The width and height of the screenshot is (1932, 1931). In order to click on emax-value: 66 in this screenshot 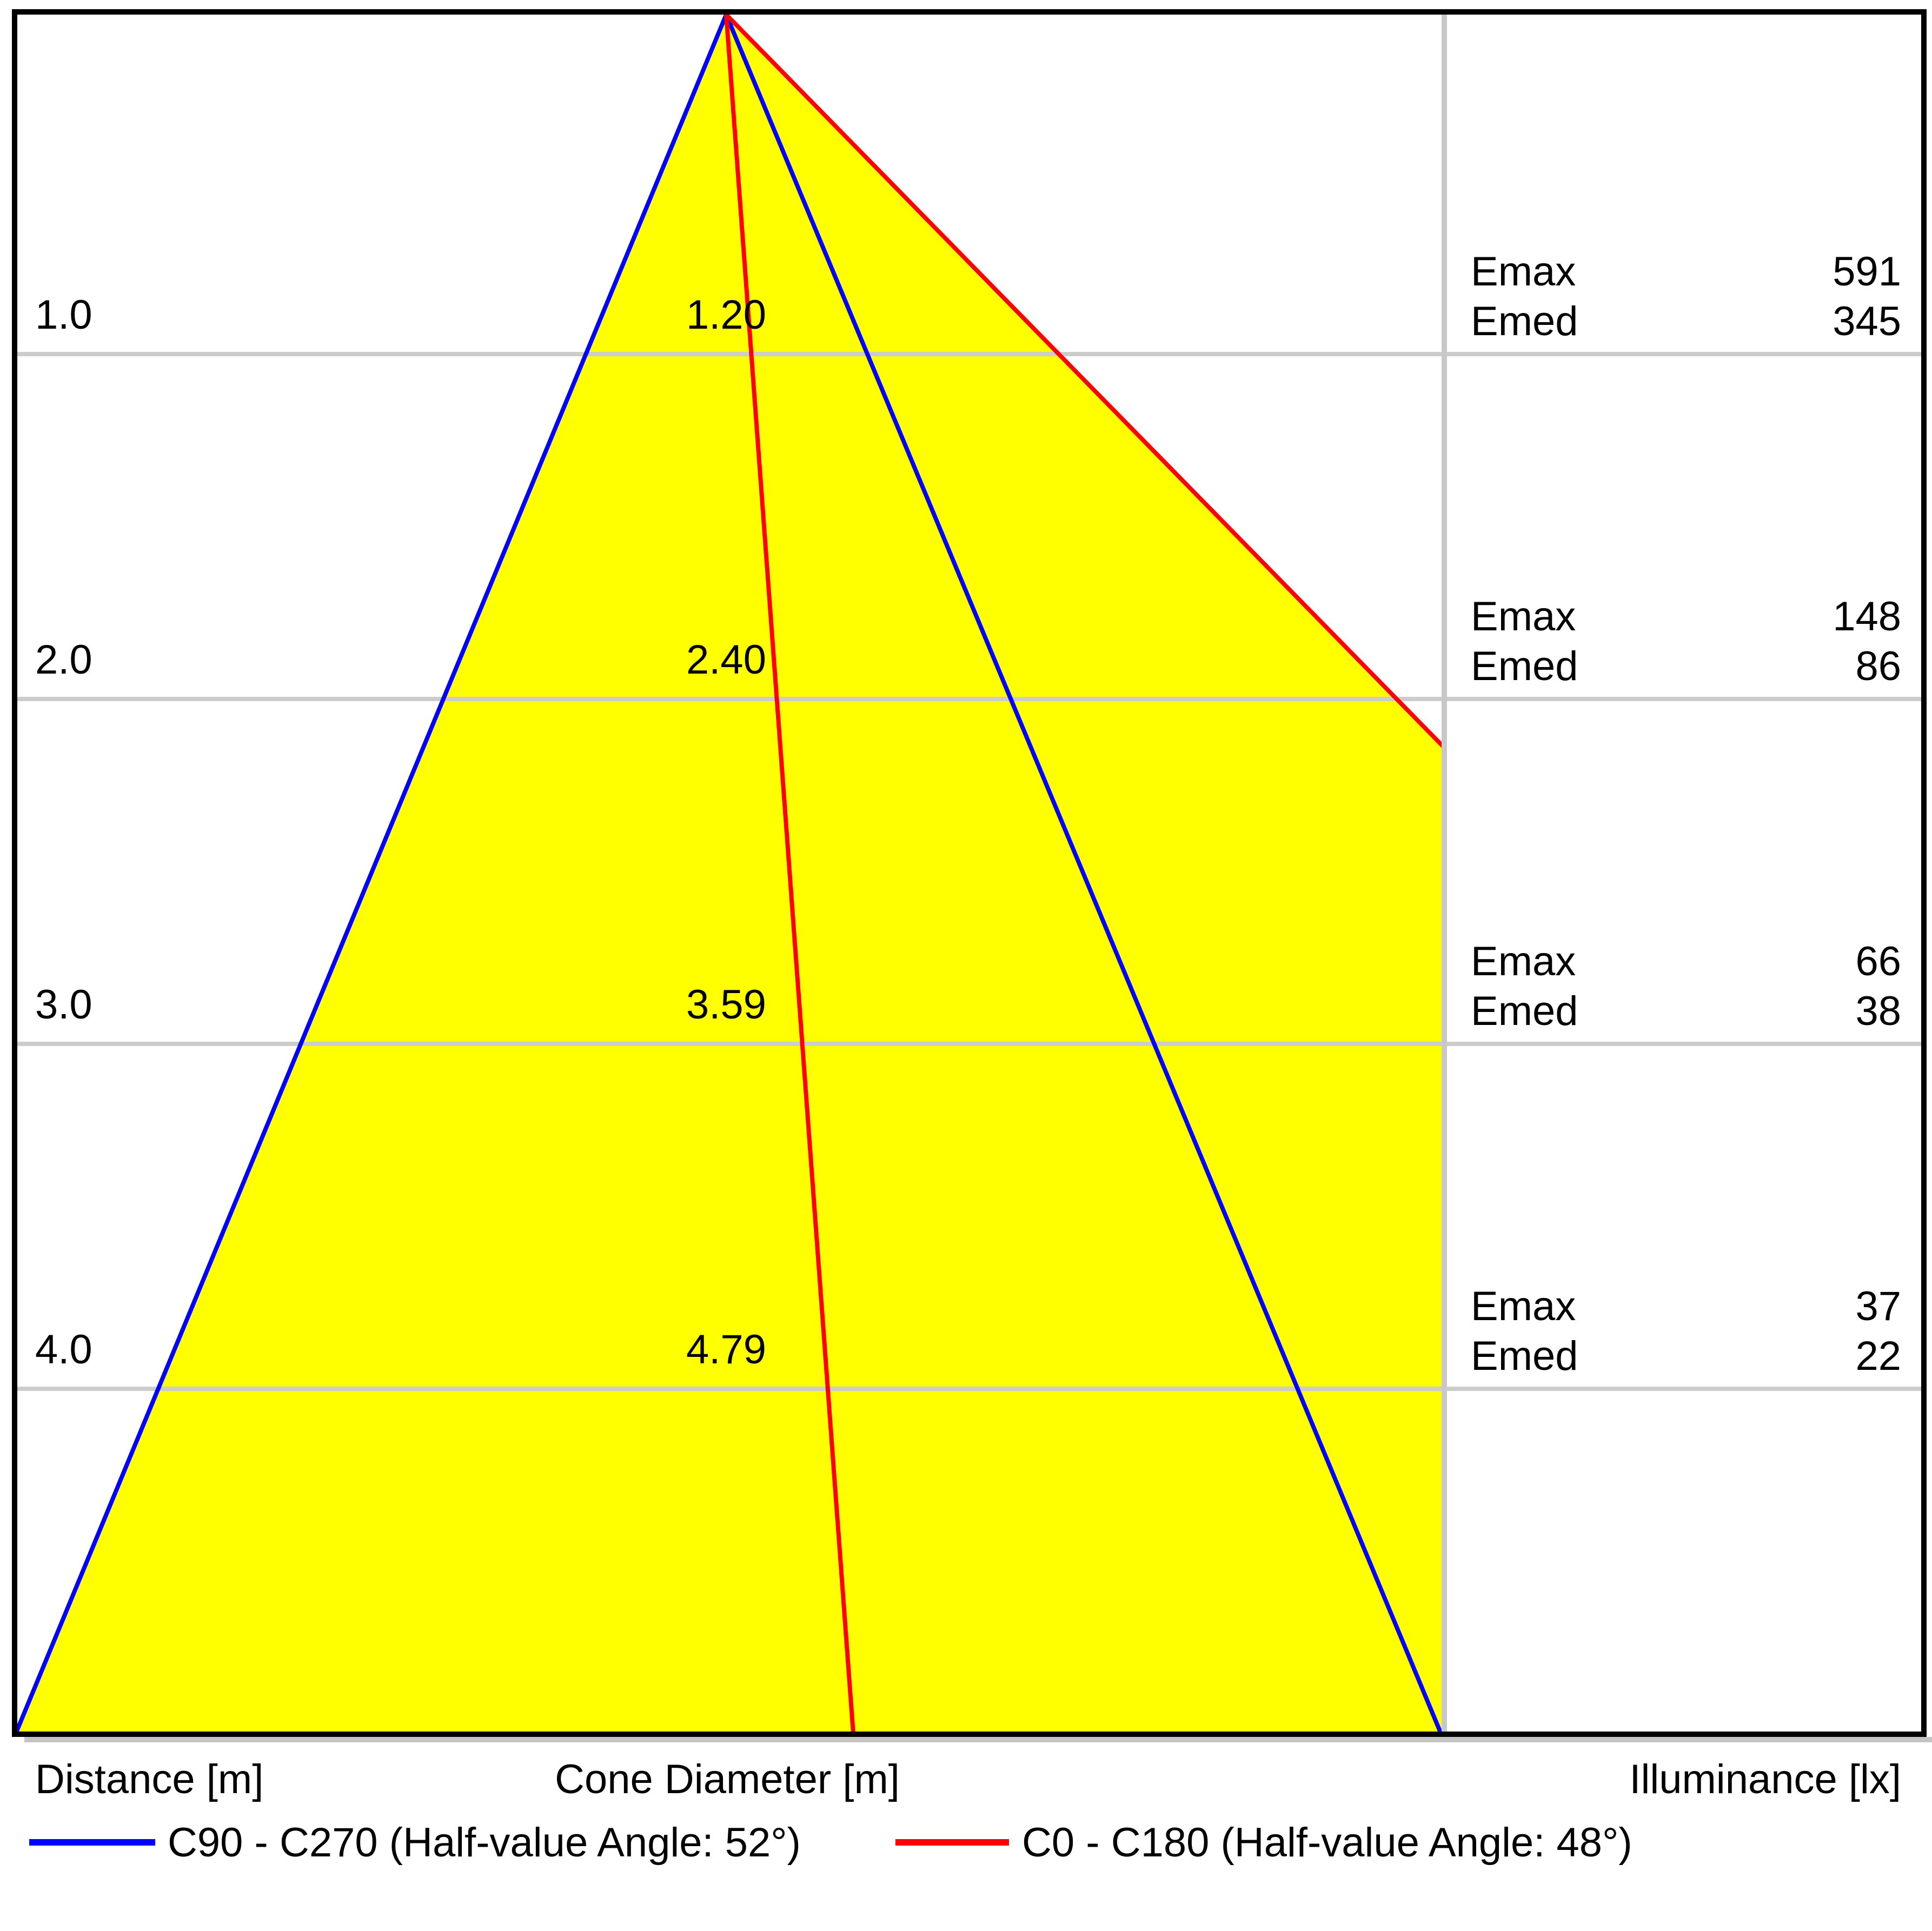, I will do `click(1878, 961)`.